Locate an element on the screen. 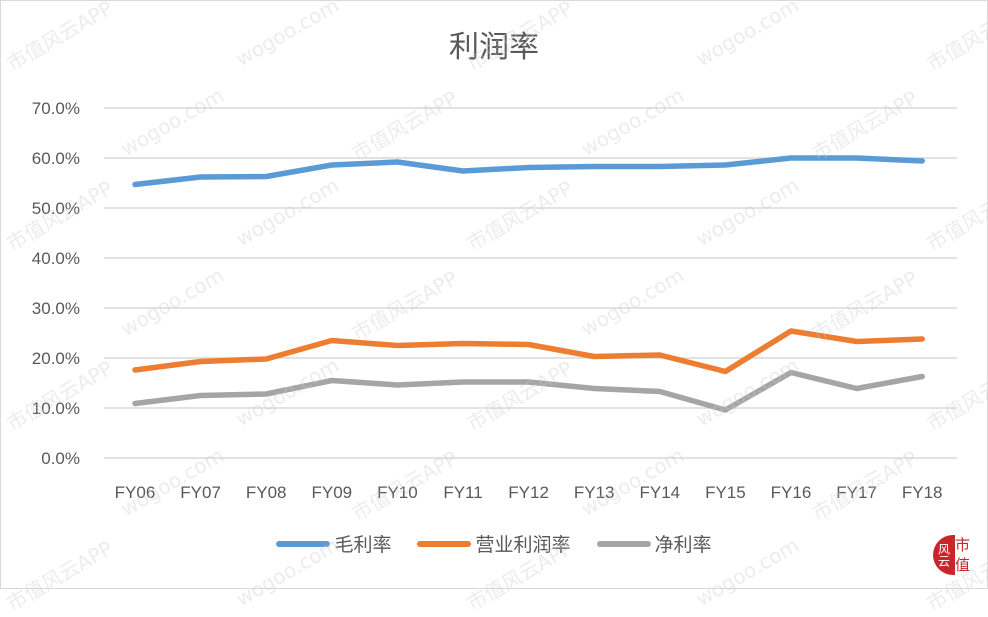  legend-item: 净利率 is located at coordinates (654, 543).